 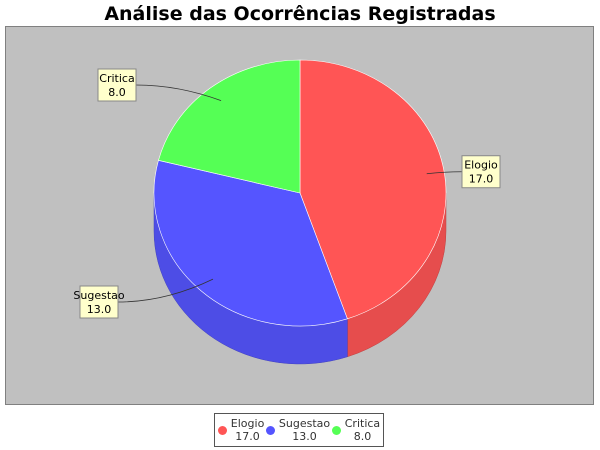 What do you see at coordinates (270, 430) in the screenshot?
I see `legend-swatch-sugestao` at bounding box center [270, 430].